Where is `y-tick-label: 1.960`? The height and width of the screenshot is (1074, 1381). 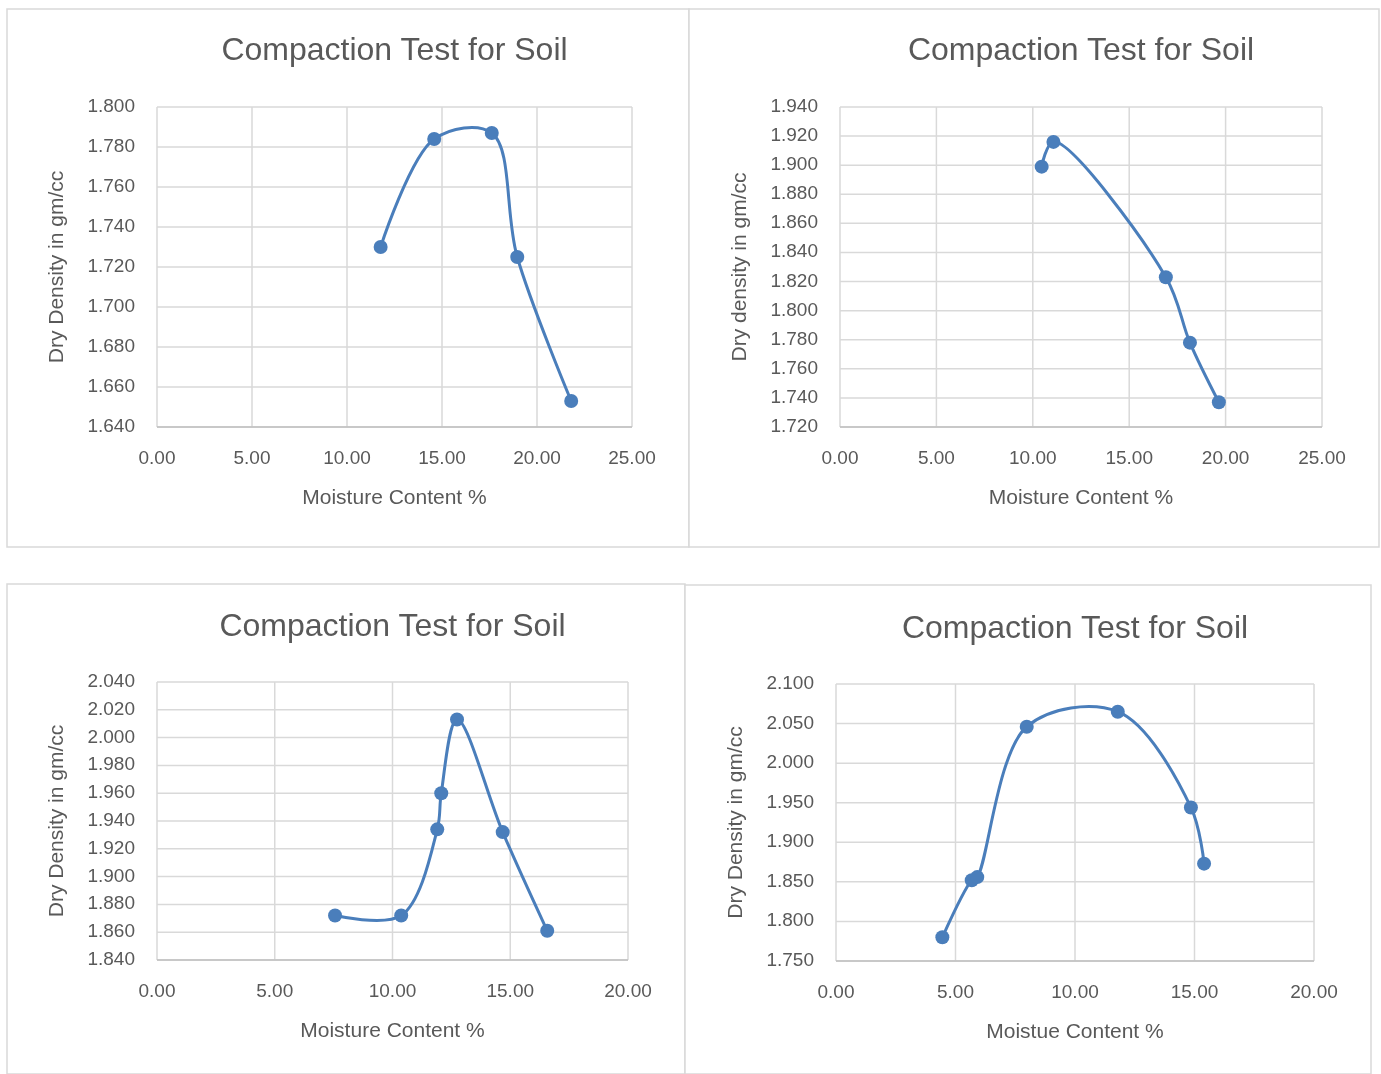 y-tick-label: 1.960 is located at coordinates (111, 792).